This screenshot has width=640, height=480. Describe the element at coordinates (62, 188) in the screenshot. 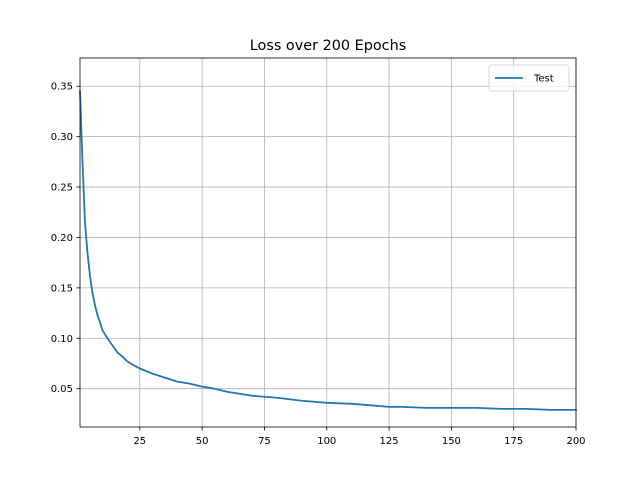

I see `y-tick-label: 0.25` at that location.